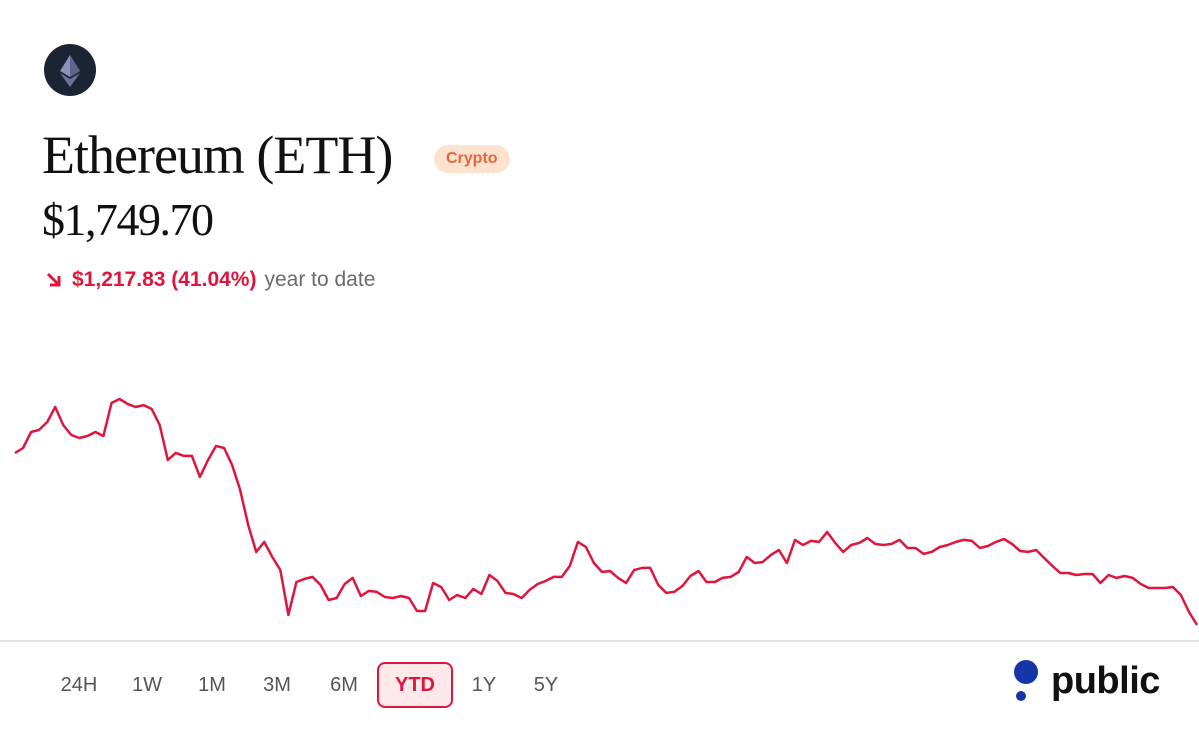 The width and height of the screenshot is (1199, 733). Describe the element at coordinates (344, 685) in the screenshot. I see `range-button: 6M` at that location.